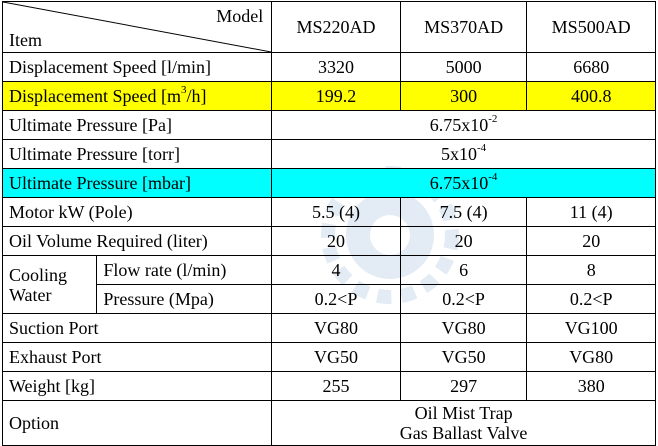 The width and height of the screenshot is (658, 446). Describe the element at coordinates (463, 433) in the screenshot. I see `option-line: Gas Ballast Valve` at that location.